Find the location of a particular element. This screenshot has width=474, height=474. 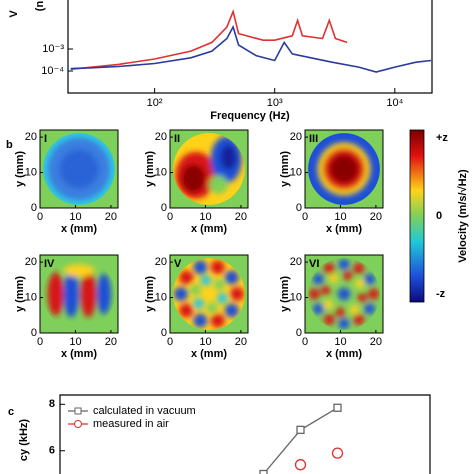

mode-label: II is located at coordinates (177, 139).